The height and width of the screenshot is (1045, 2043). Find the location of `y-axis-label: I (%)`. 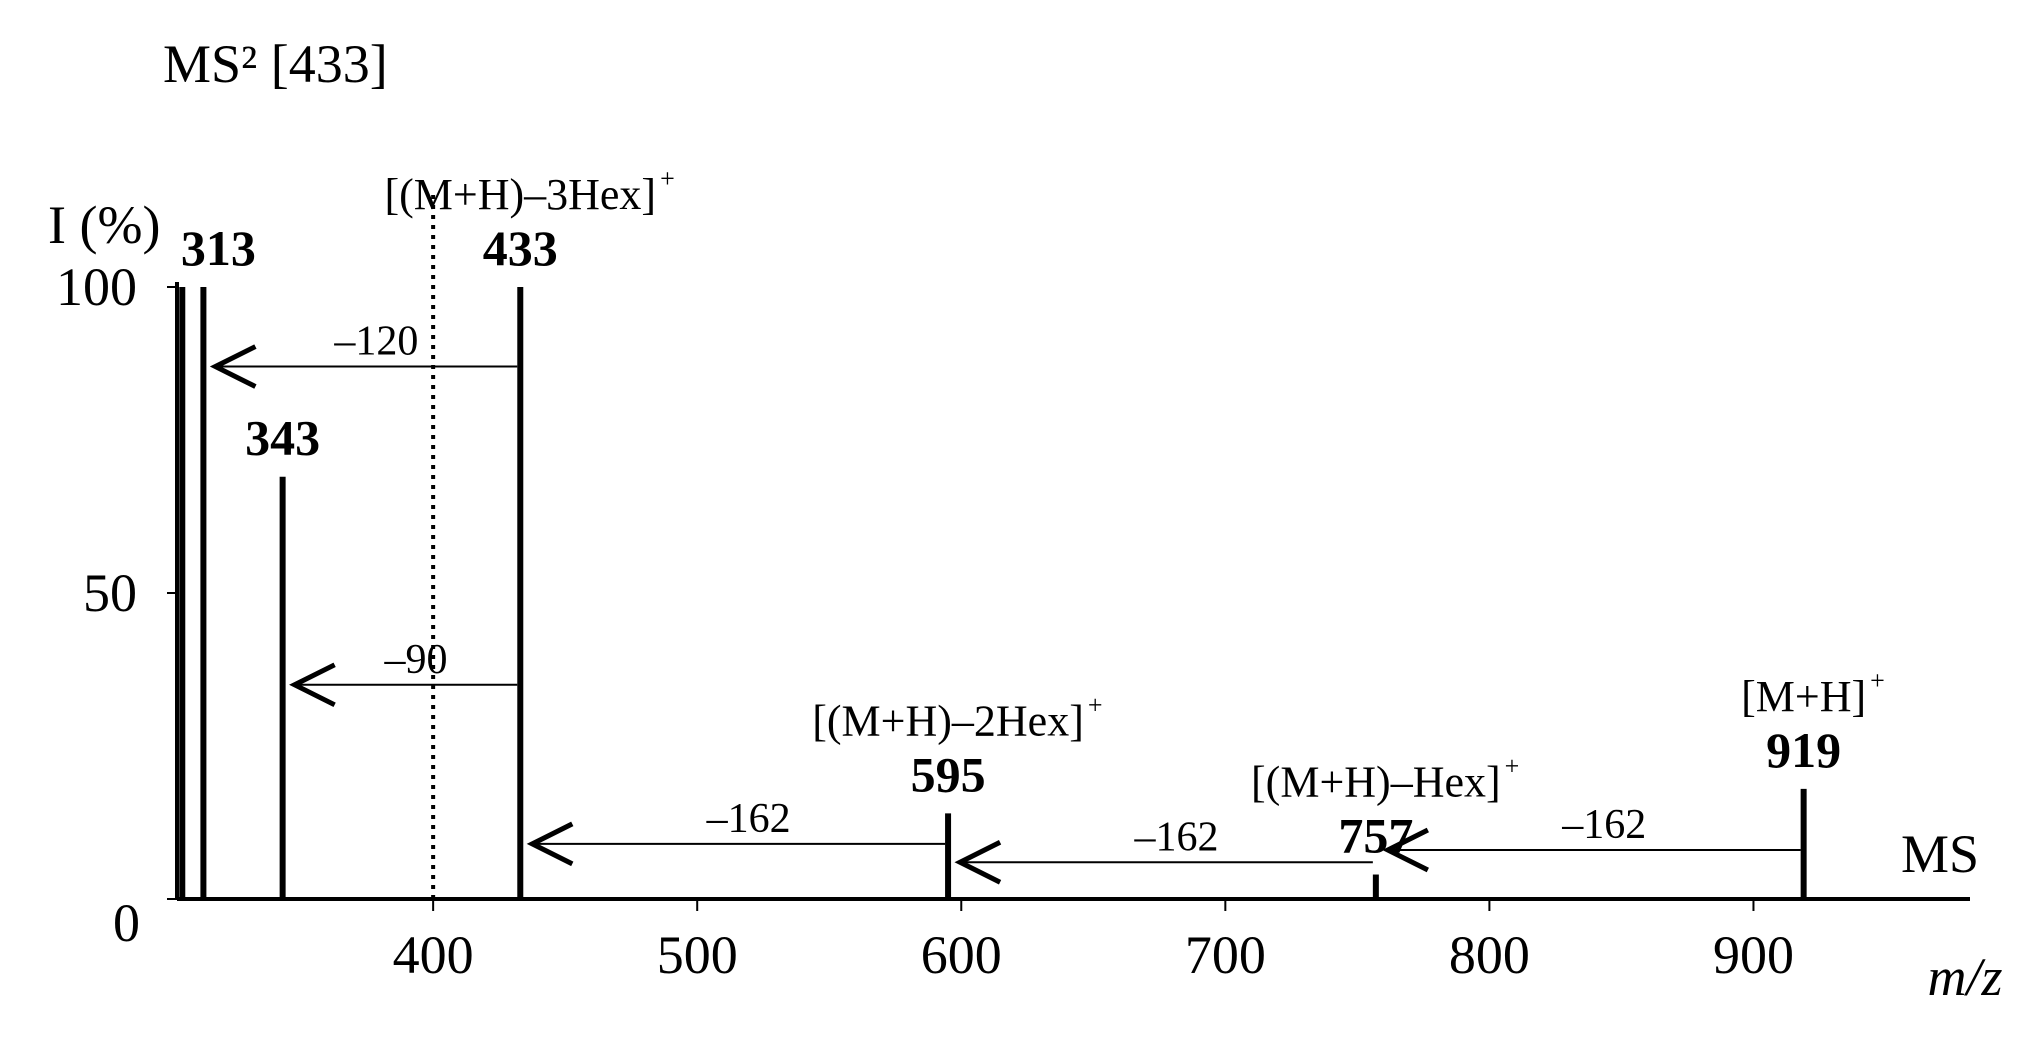

y-axis-label: I (%) is located at coordinates (104, 225).